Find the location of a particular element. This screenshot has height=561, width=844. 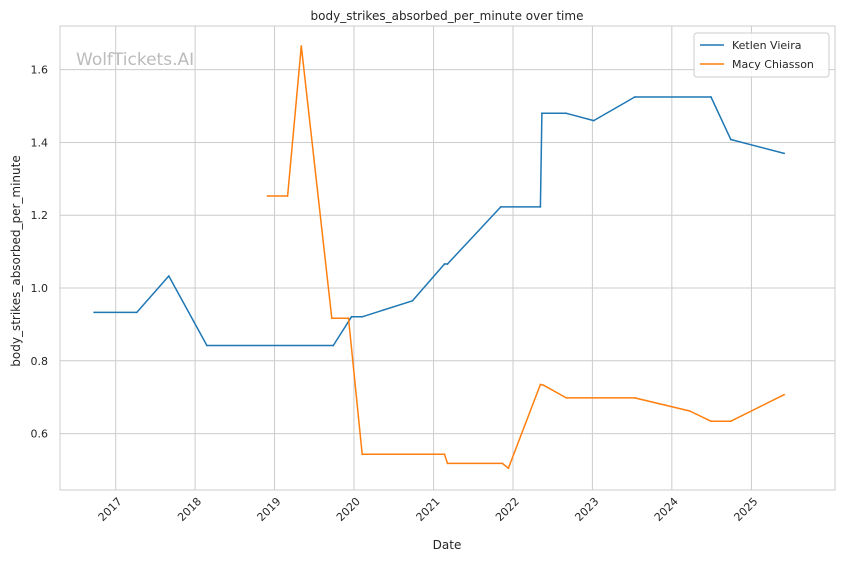

legend-label-ketlen-vieira: Ketlen Vieira is located at coordinates (766, 45).